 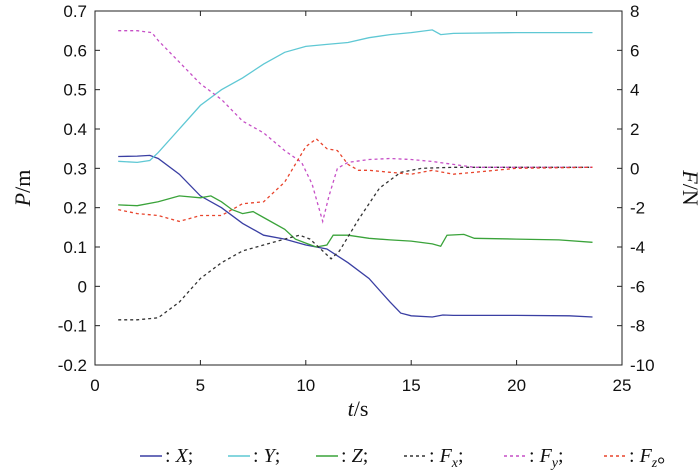 What do you see at coordinates (637, 326) in the screenshot?
I see `y-right-tick-label: -8` at bounding box center [637, 326].